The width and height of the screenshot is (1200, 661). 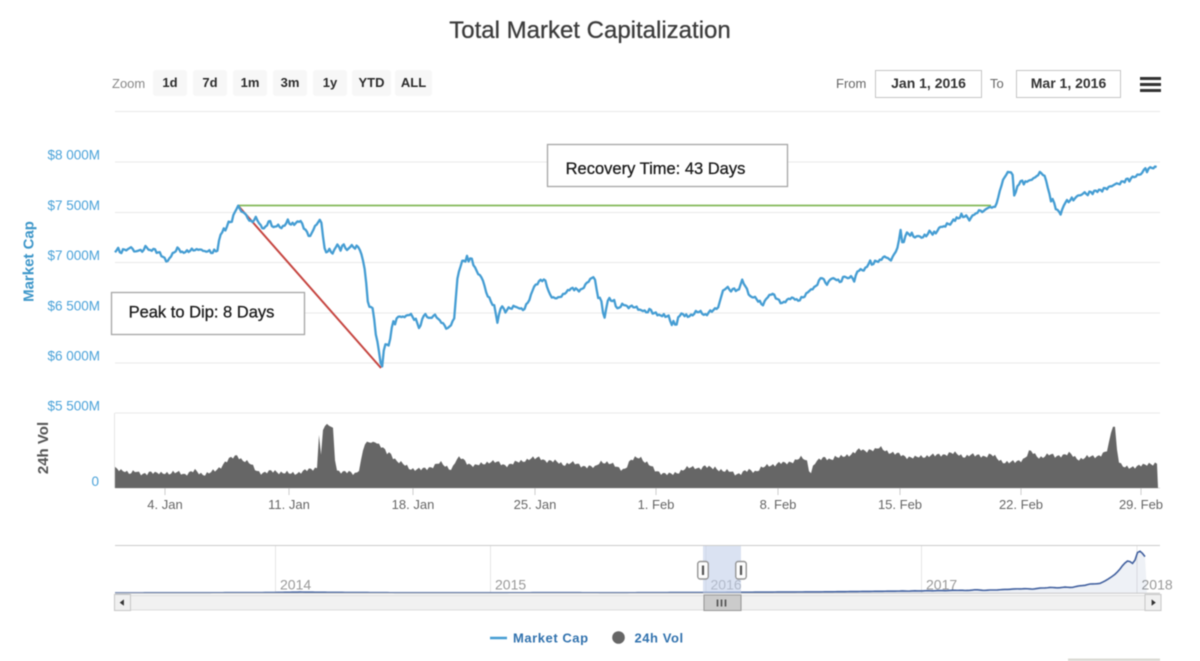 What do you see at coordinates (73, 255) in the screenshot?
I see `svg-text: $7 000M` at bounding box center [73, 255].